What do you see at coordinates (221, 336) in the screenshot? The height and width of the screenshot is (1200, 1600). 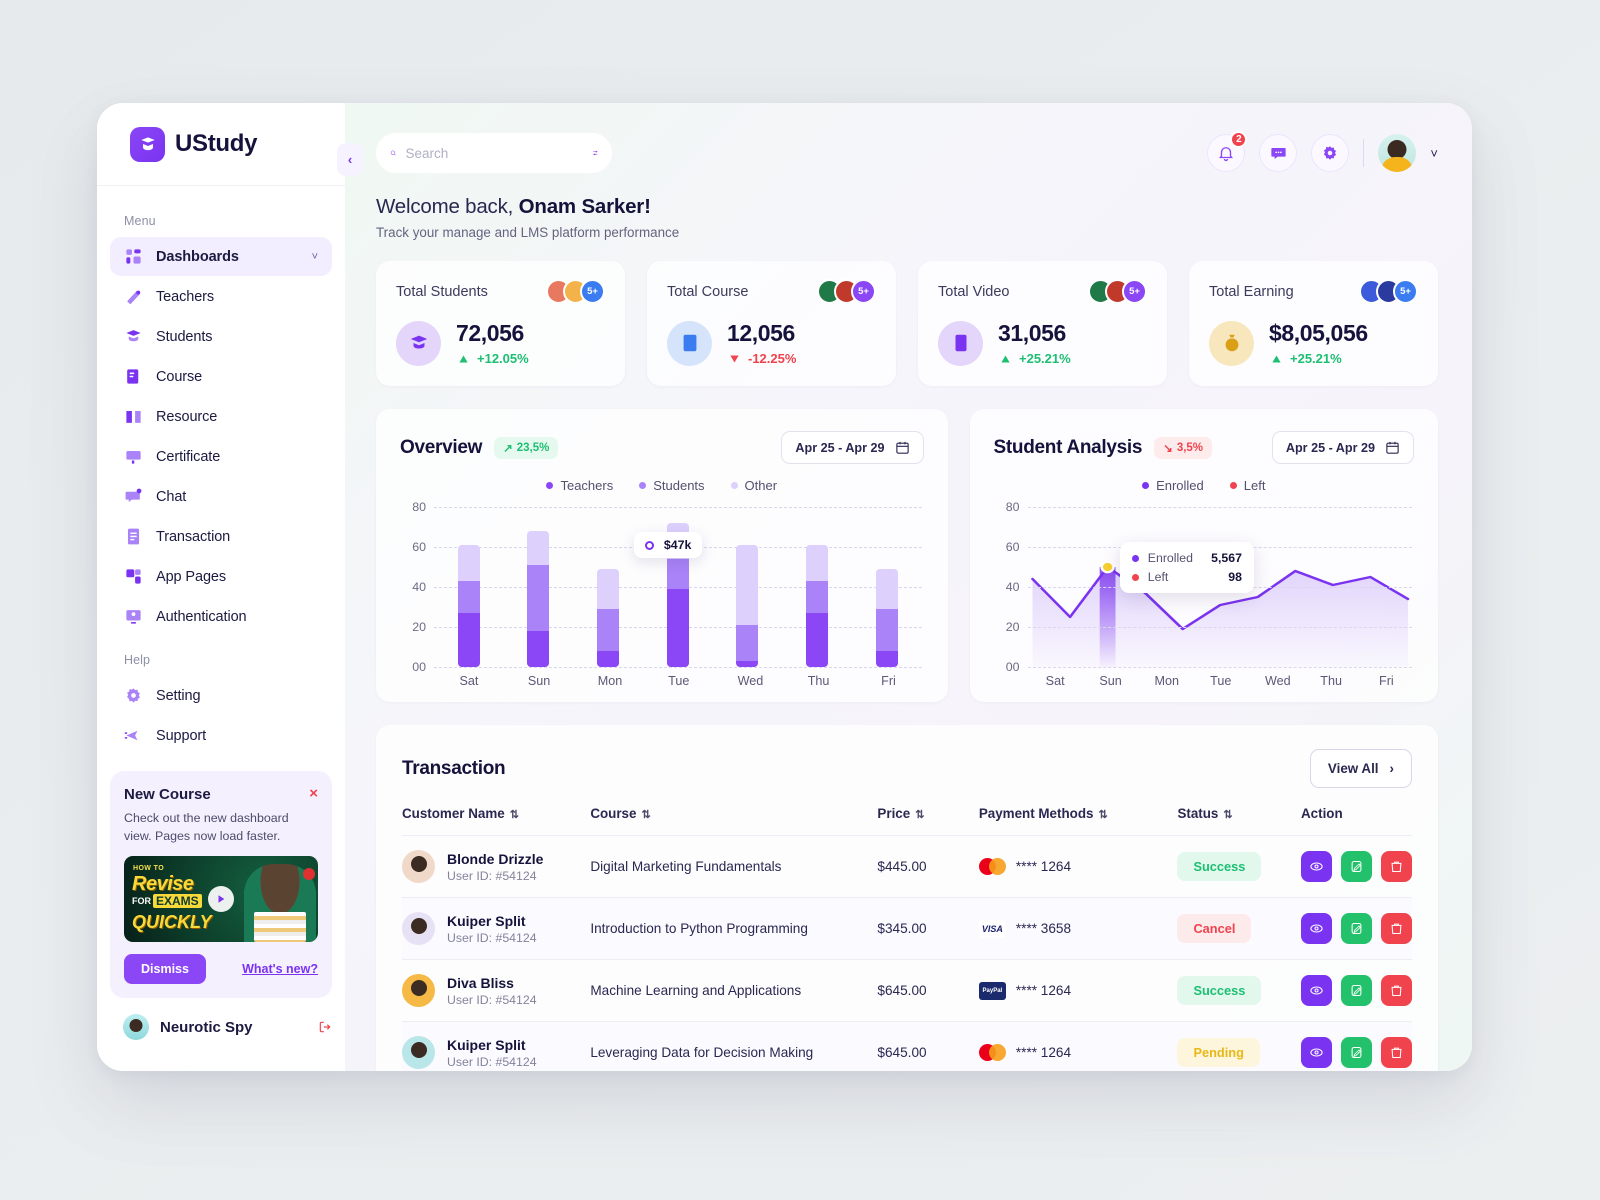 I see `sidebar-item-students: Students` at bounding box center [221, 336].